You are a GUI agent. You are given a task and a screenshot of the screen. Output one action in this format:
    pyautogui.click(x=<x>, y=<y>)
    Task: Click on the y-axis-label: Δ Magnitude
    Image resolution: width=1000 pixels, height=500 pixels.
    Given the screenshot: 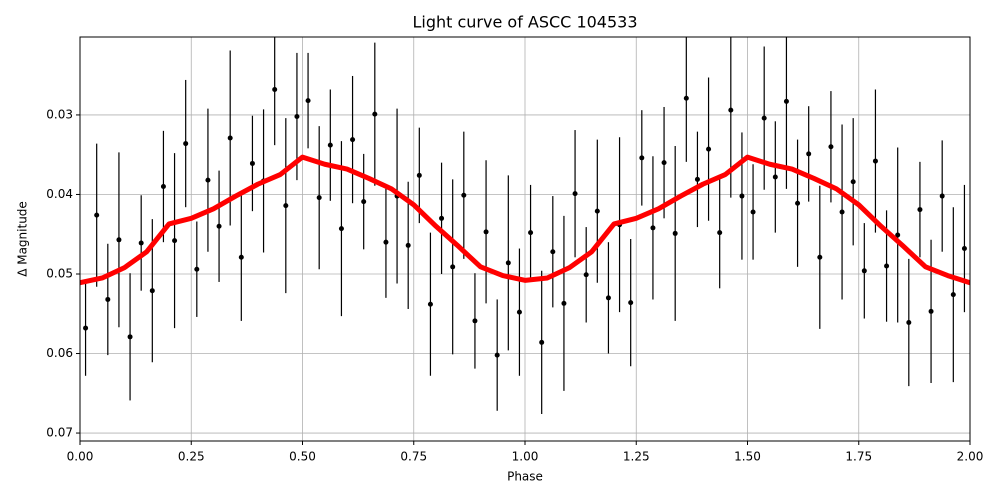 What is the action you would take?
    pyautogui.click(x=23, y=239)
    